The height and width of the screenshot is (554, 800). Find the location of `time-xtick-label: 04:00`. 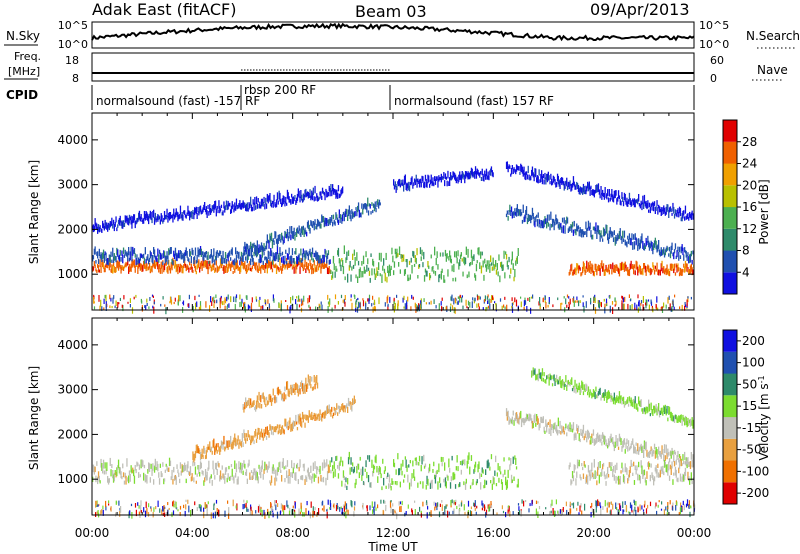

time-xtick-label: 04:00 is located at coordinates (192, 533).